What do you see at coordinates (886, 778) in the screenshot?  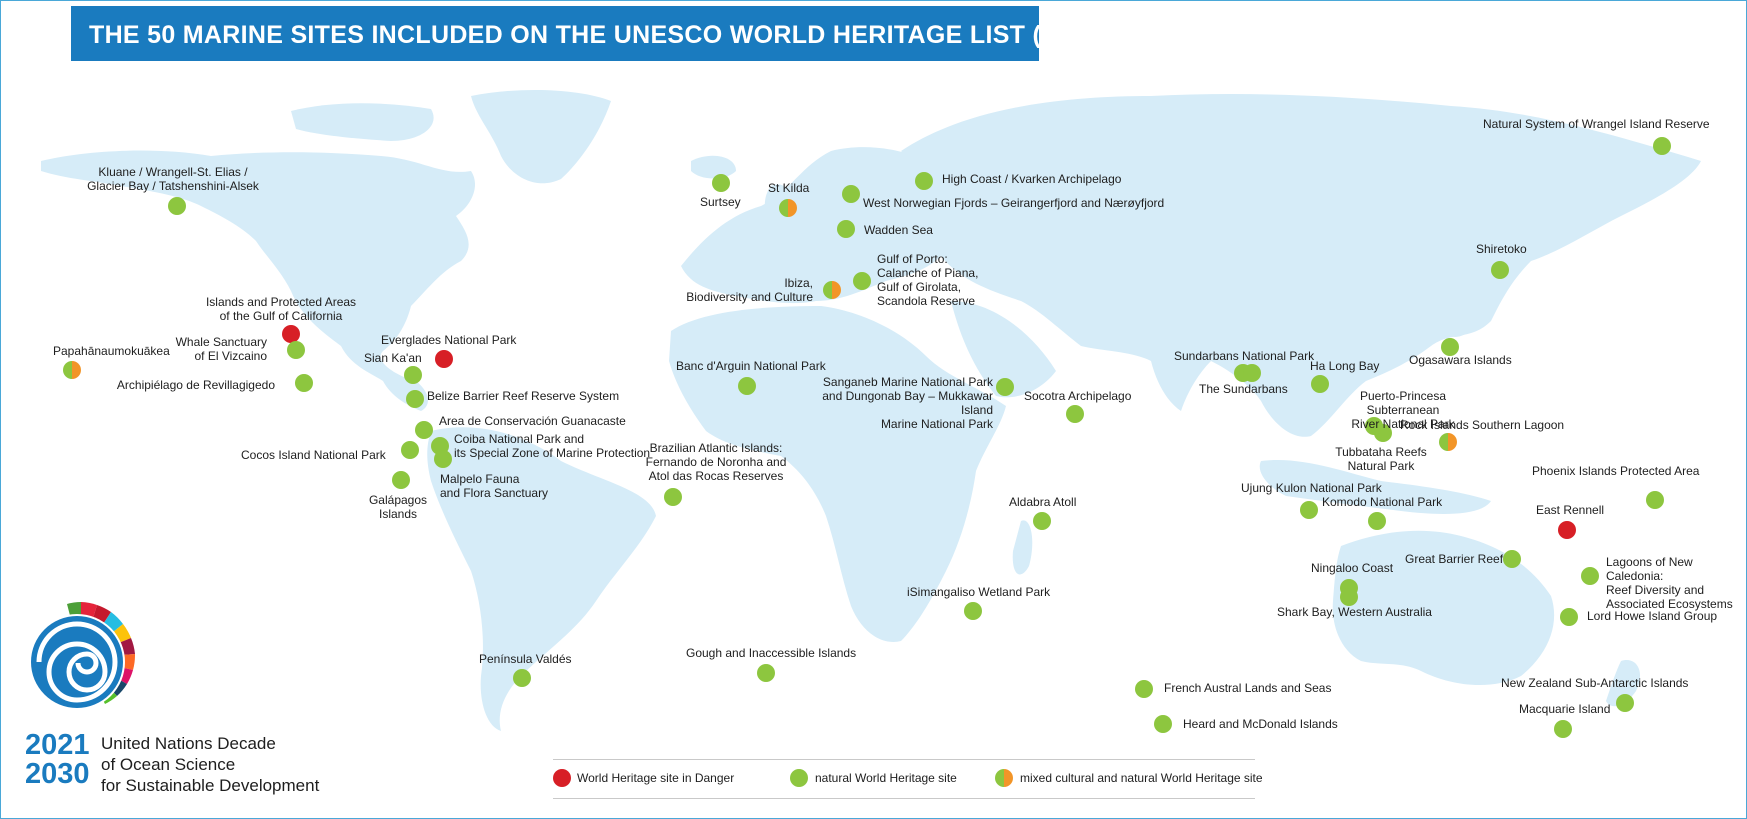 I see `legend-natural-label: natural World Heritage site` at bounding box center [886, 778].